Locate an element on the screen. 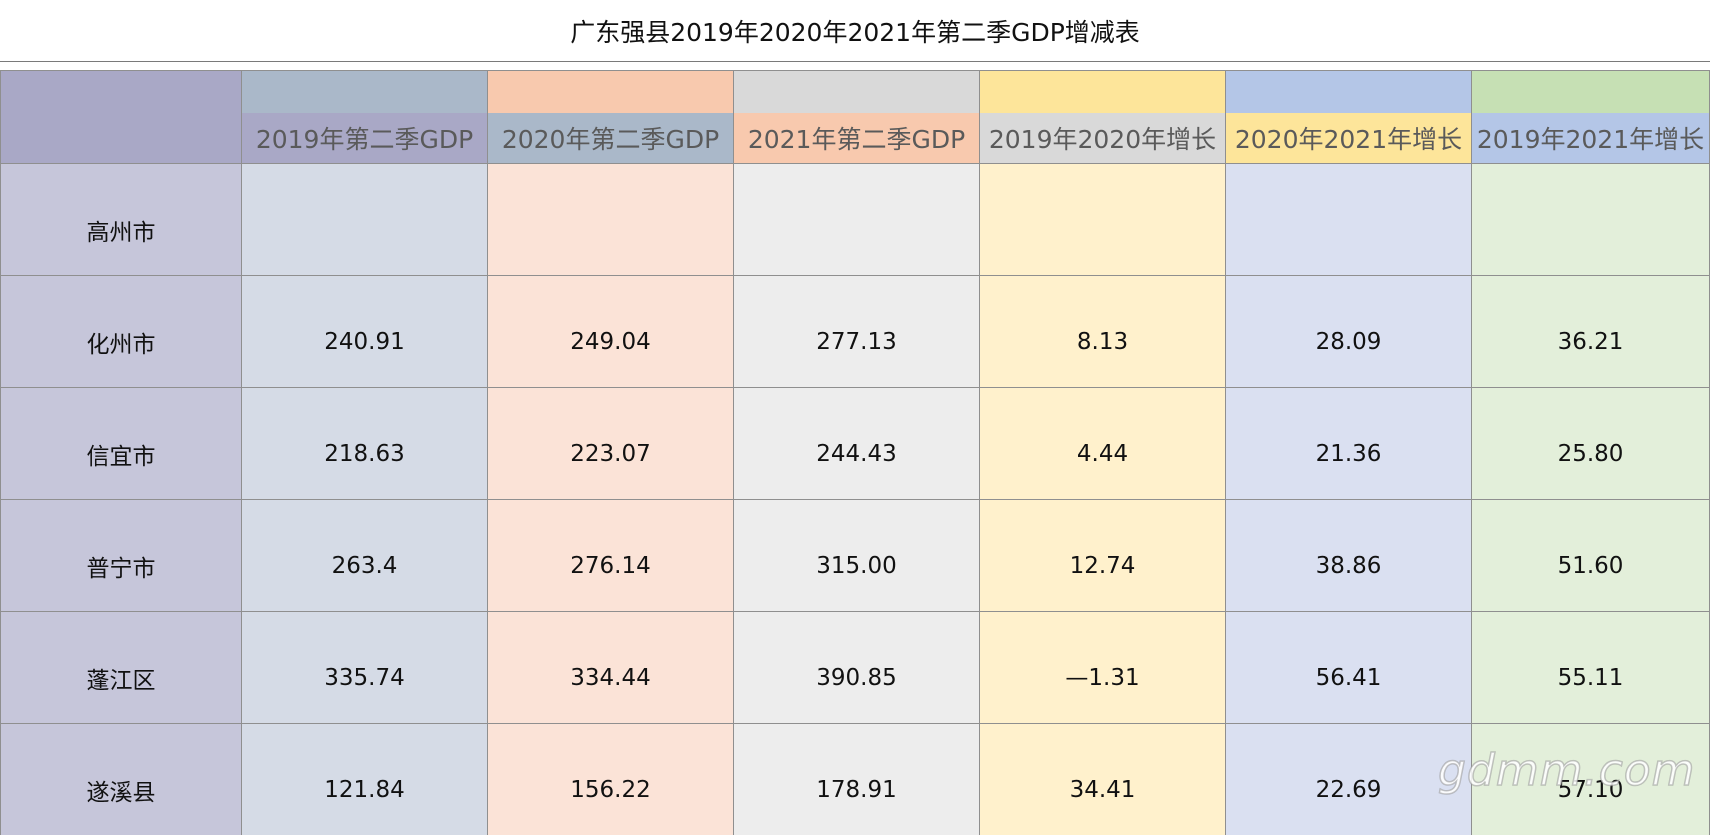 This screenshot has width=1710, height=835. page-title: 广东强县2019年2020年2021年第二季GDP增减表 is located at coordinates (855, 31).